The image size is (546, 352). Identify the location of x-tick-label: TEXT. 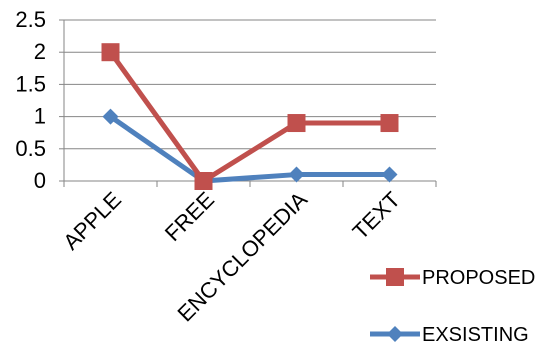
(376, 215).